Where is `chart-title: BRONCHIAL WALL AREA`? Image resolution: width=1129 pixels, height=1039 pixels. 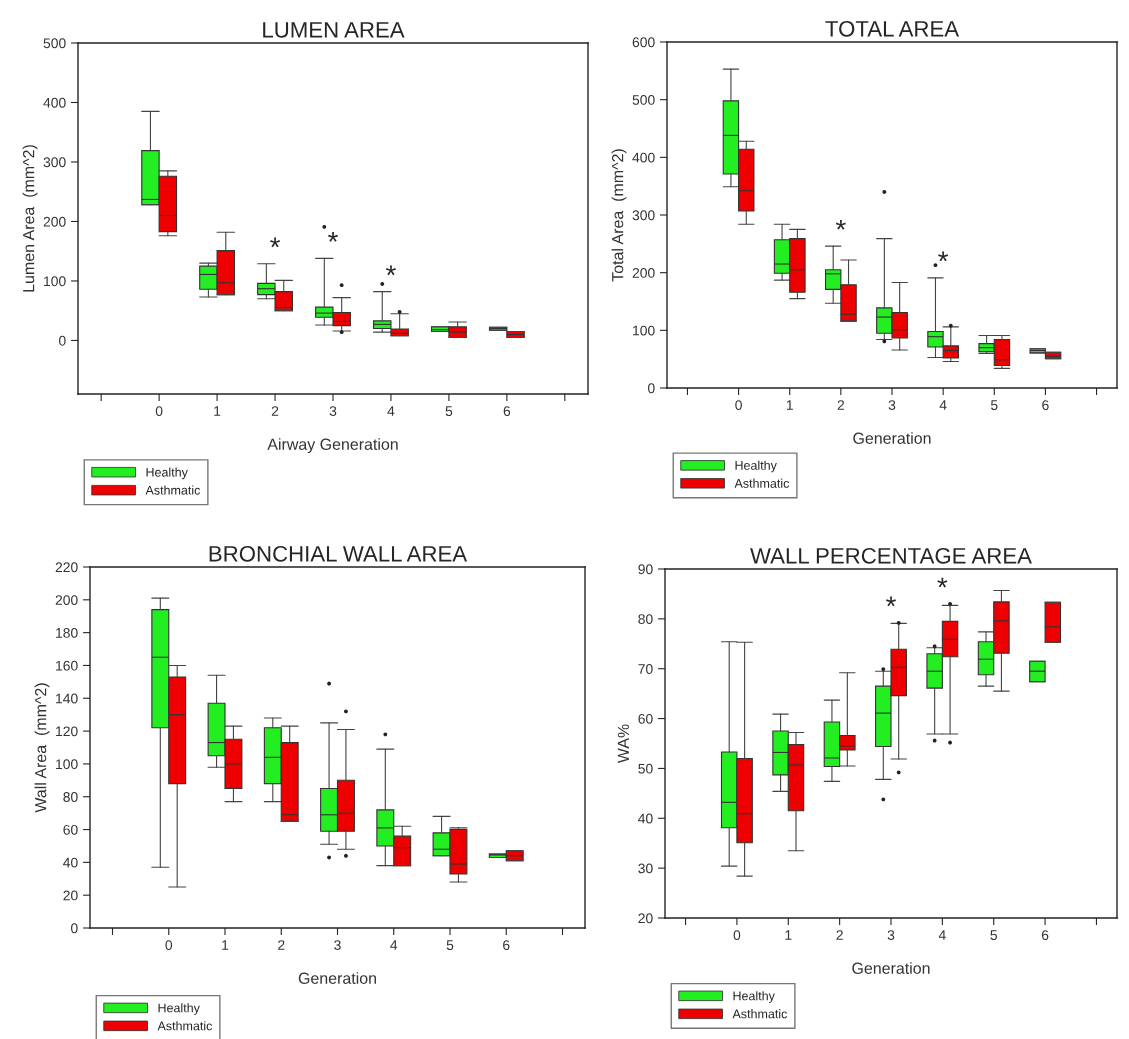
chart-title: BRONCHIAL WALL AREA is located at coordinates (338, 553).